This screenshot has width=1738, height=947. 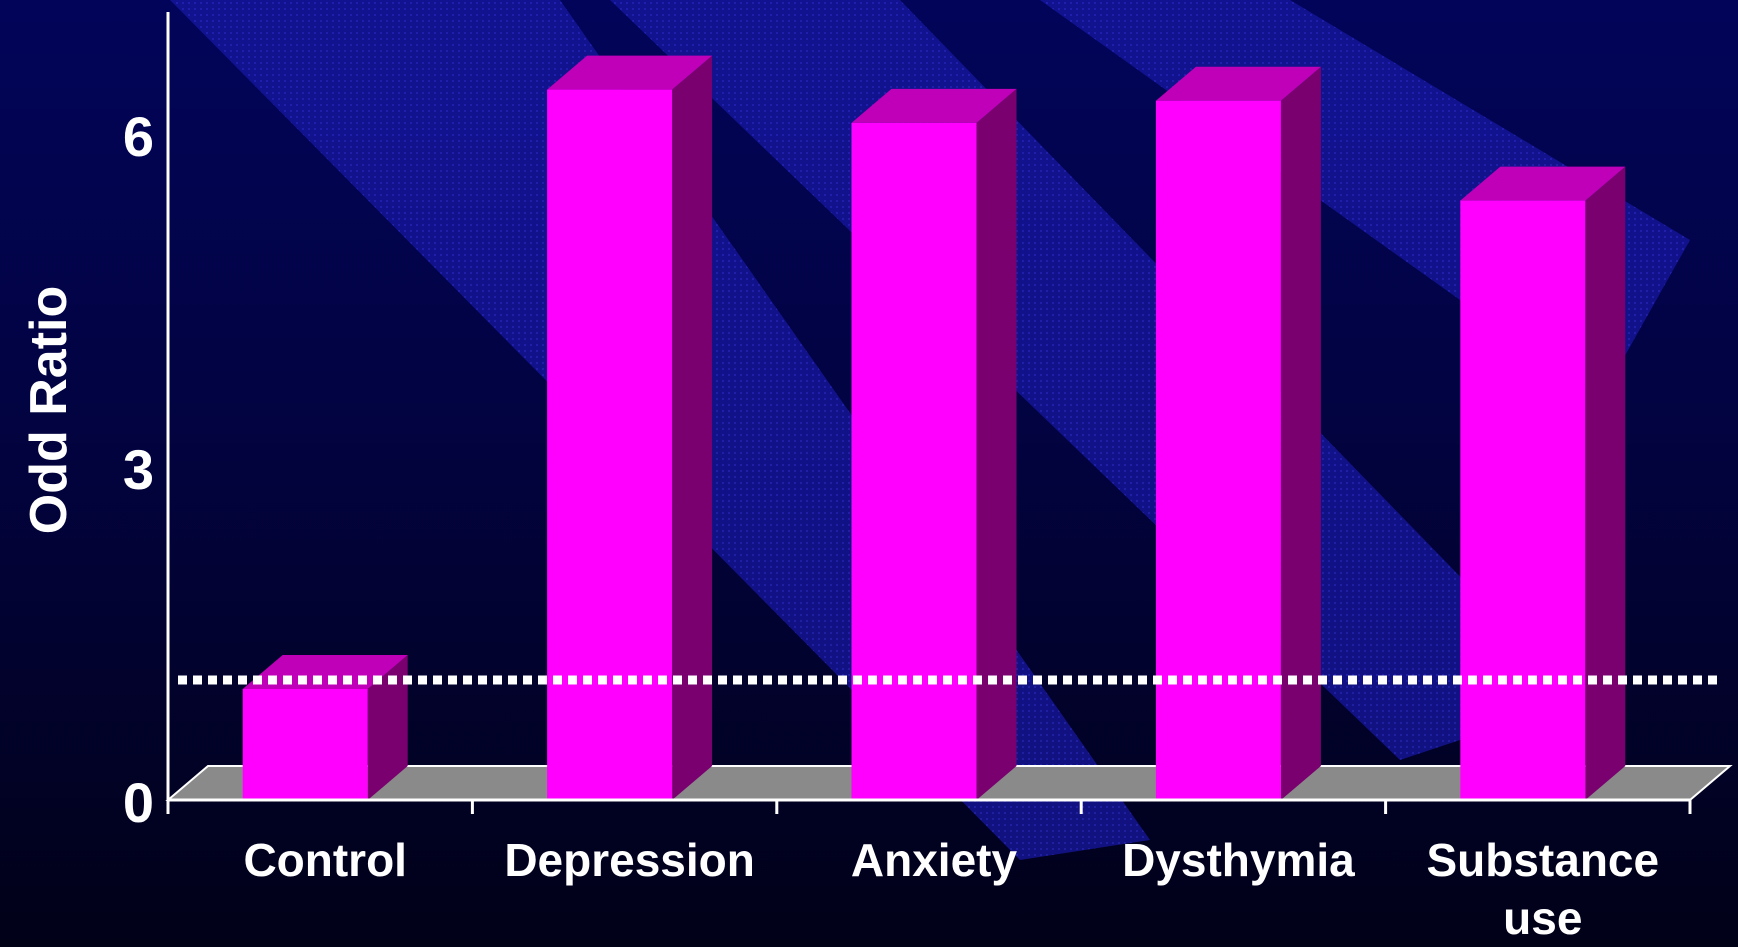 I want to click on x-category-label: Anxiety, so click(x=934, y=860).